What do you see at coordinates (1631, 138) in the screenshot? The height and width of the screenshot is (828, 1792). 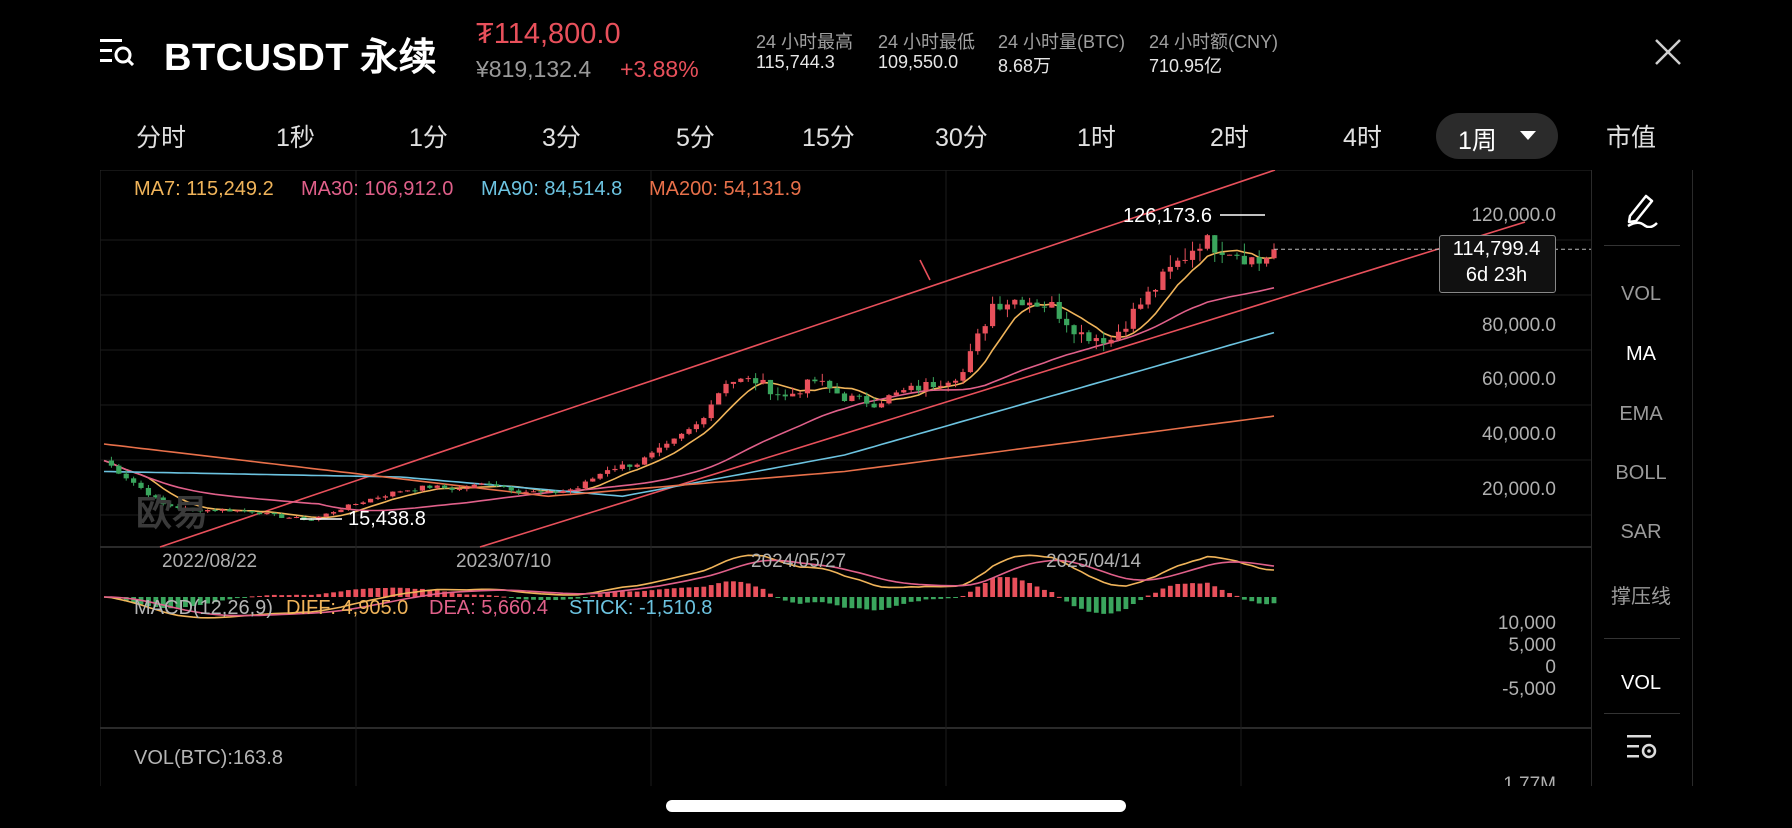 I see `tab-market-cap: 市值` at bounding box center [1631, 138].